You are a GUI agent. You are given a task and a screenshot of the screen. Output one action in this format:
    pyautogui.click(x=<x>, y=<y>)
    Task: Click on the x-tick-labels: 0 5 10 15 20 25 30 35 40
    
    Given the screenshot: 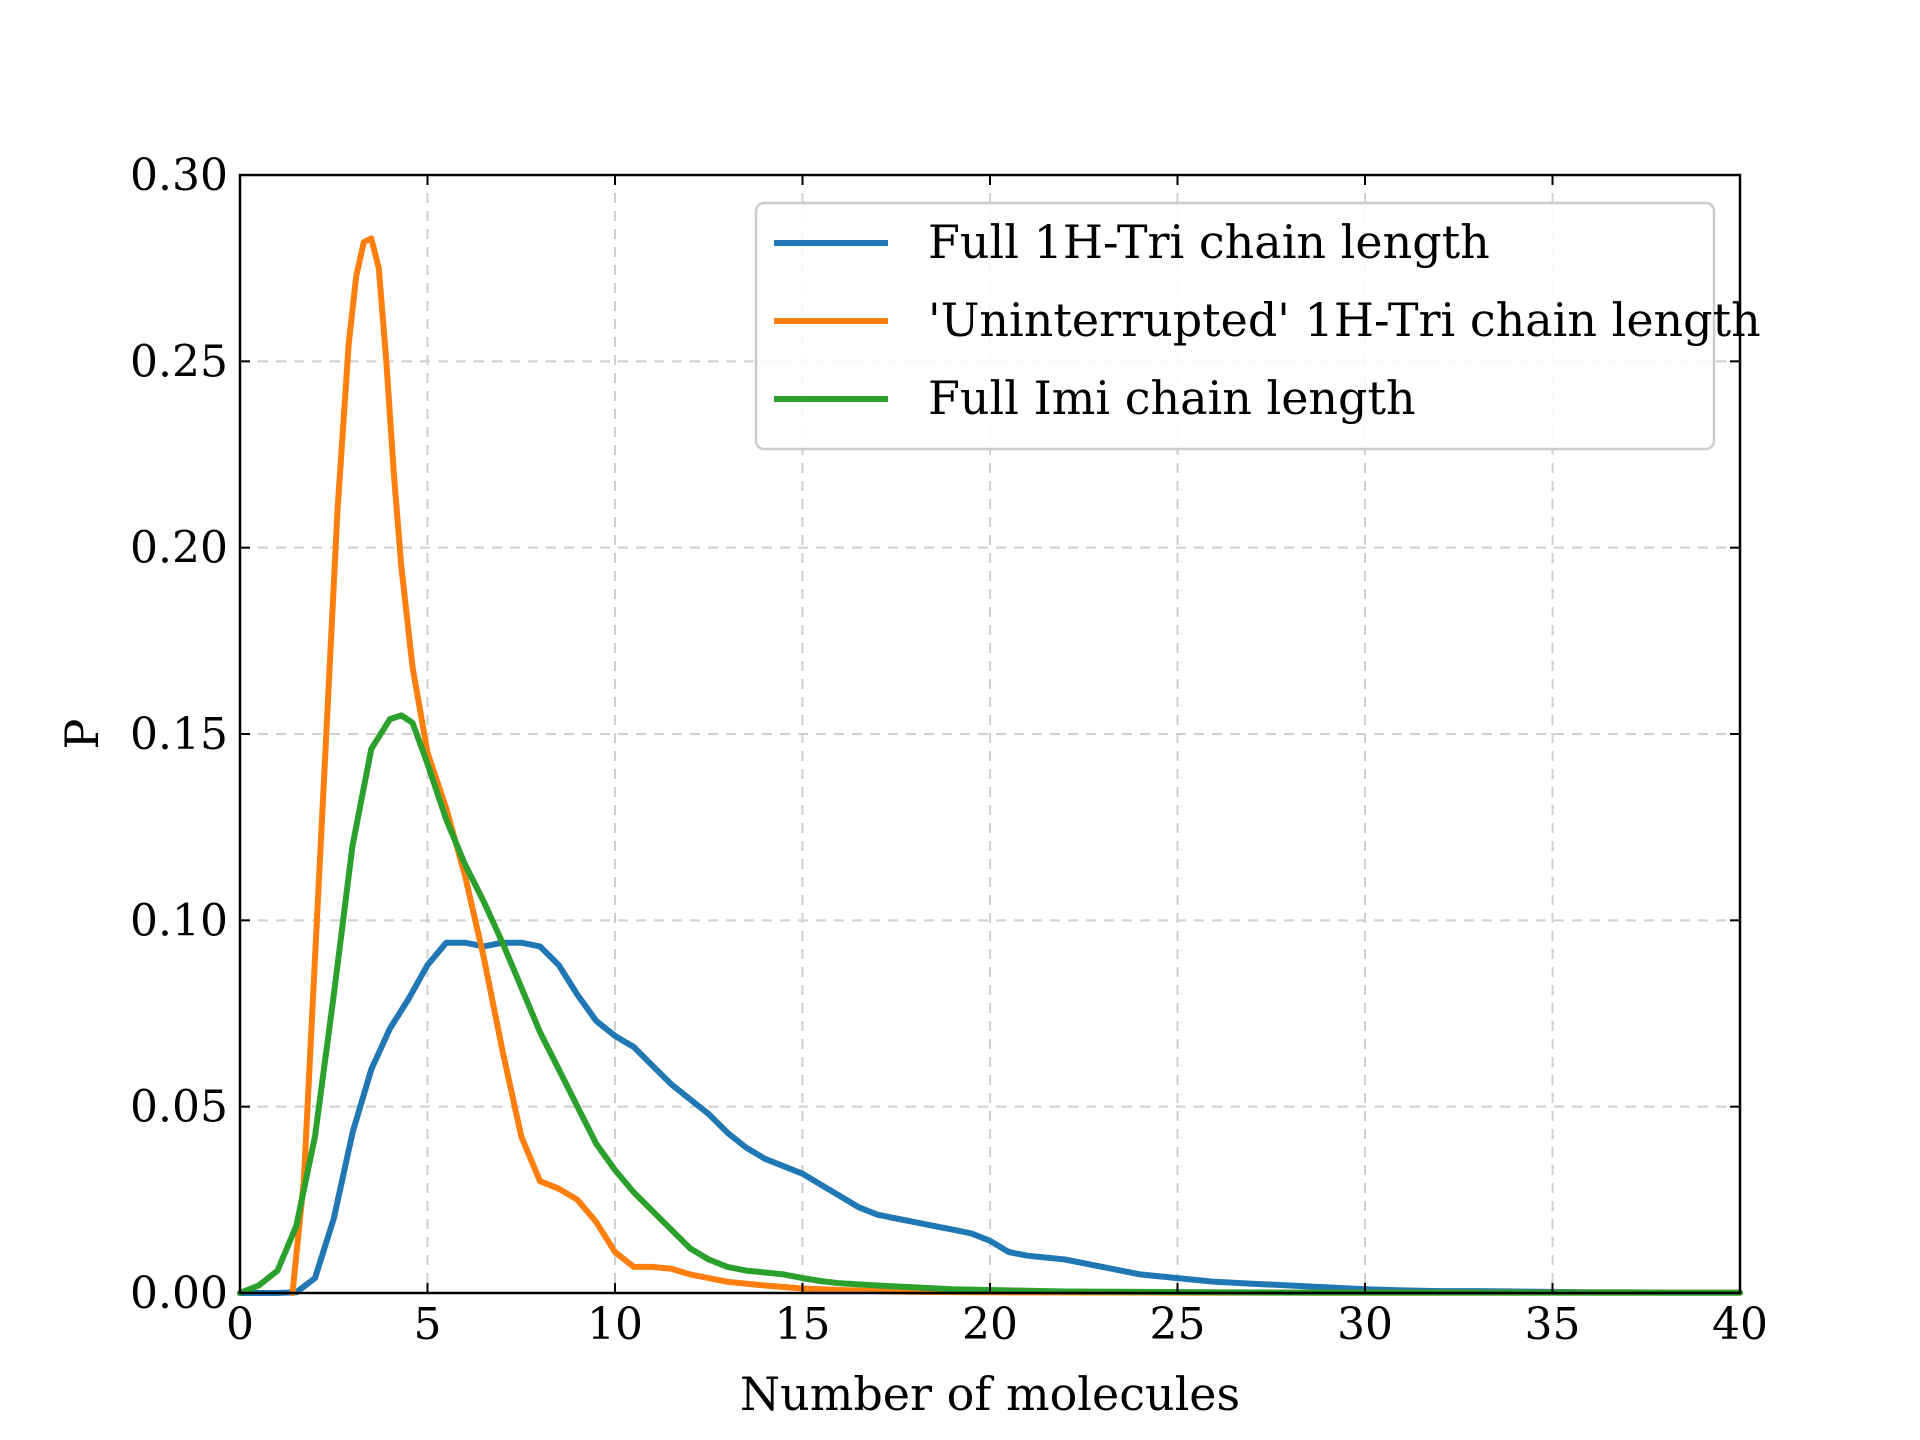 What is the action you would take?
    pyautogui.click(x=997, y=1324)
    